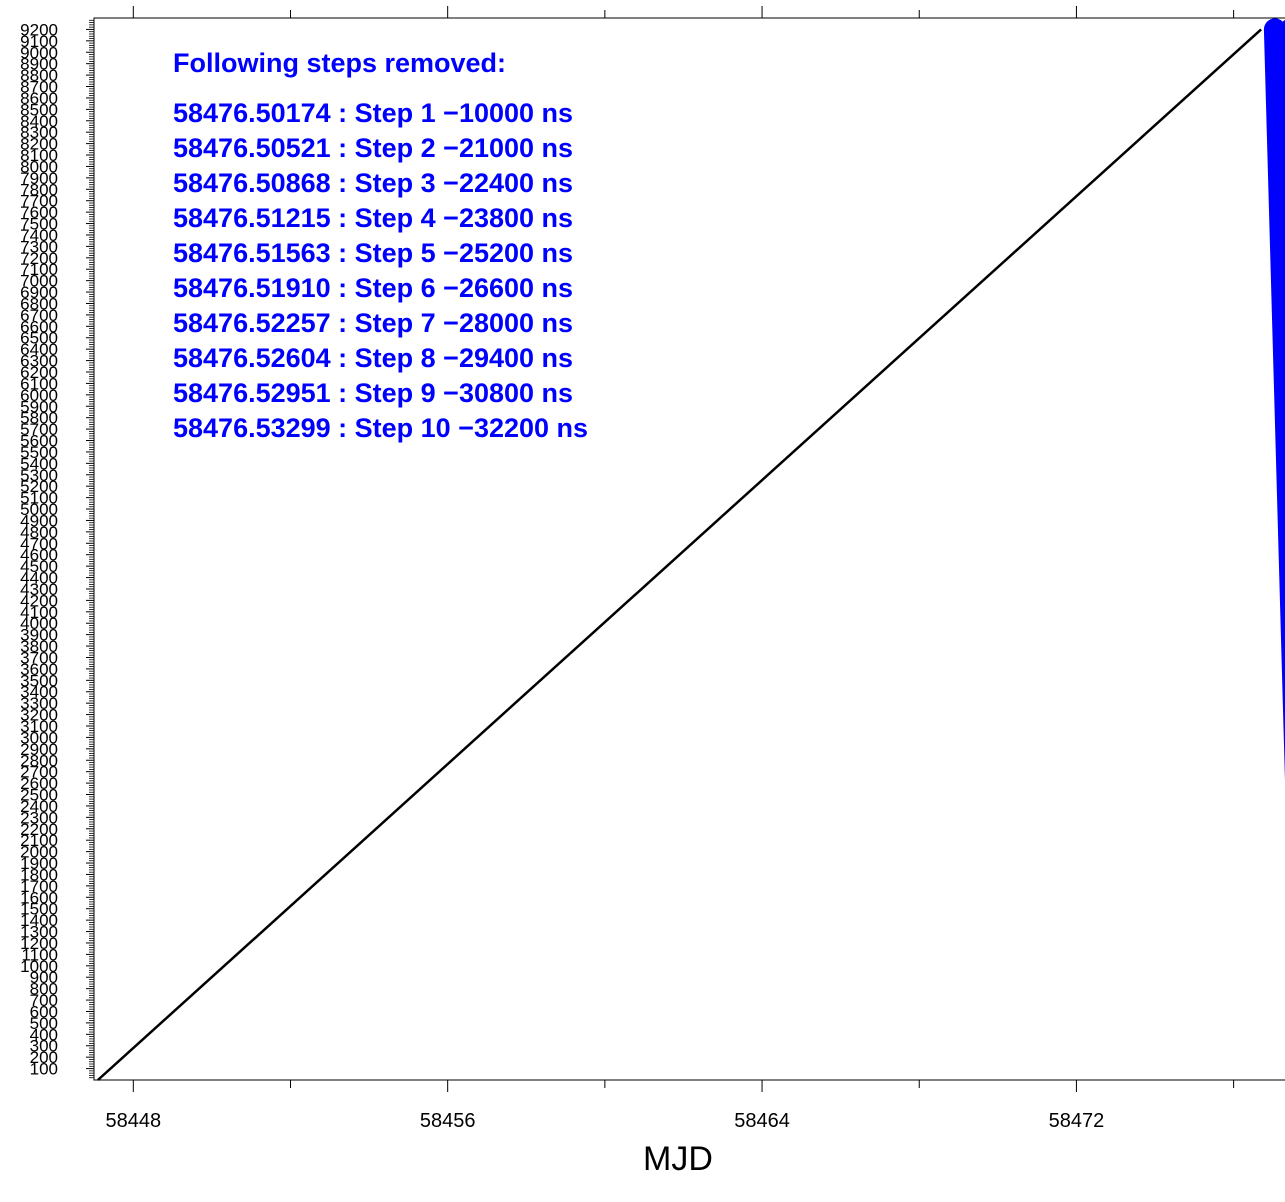 Image resolution: width=1285 pixels, height=1202 pixels. Describe the element at coordinates (39, 886) in the screenshot. I see `y-tick-label: 1700` at that location.